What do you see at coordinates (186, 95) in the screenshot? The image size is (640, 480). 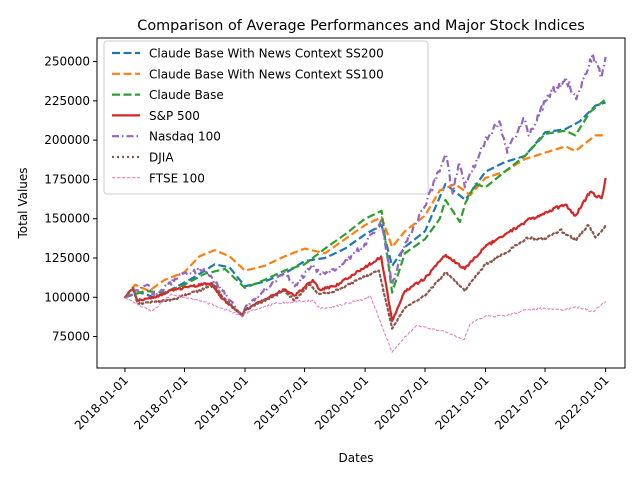 I see `legend-label: Claude Base` at bounding box center [186, 95].